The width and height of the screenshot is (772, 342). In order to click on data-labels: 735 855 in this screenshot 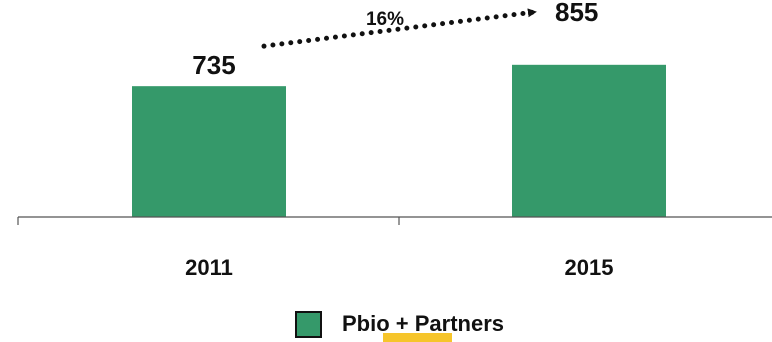, I will do `click(395, 40)`.